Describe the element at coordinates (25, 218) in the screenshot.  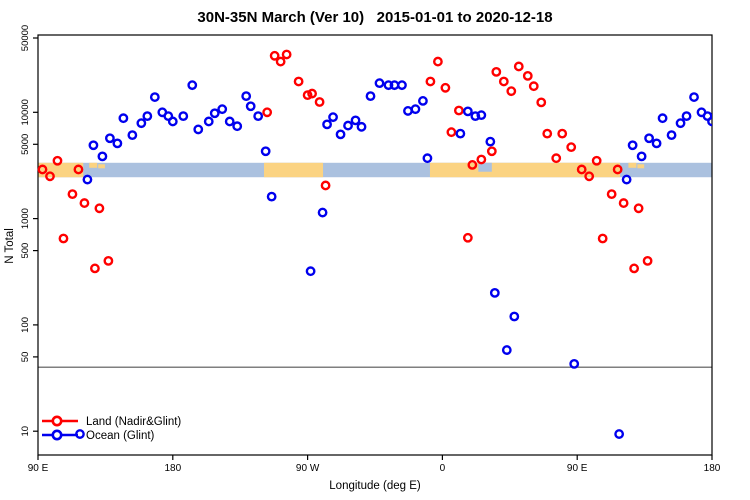
I see `y-tick-label: 1000` at that location.